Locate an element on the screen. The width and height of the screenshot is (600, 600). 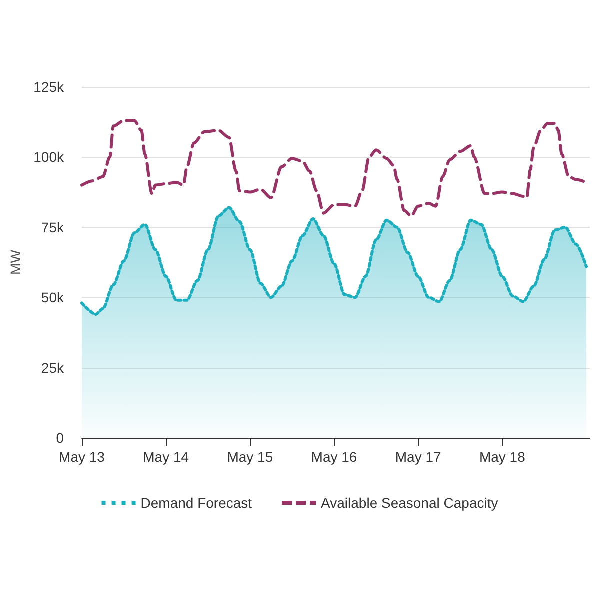
y-axis-title: MW is located at coordinates (16, 262).